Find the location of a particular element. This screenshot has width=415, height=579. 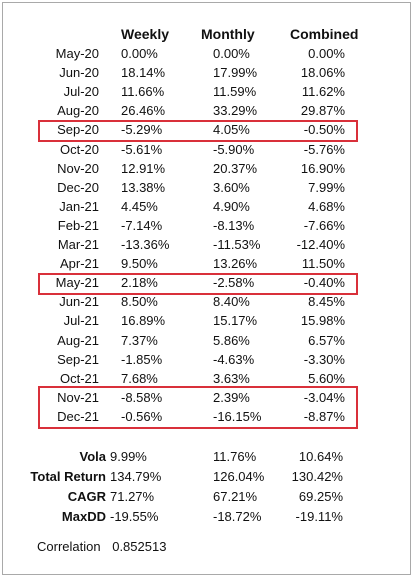

combined-cell: 11.62% is located at coordinates (323, 91).